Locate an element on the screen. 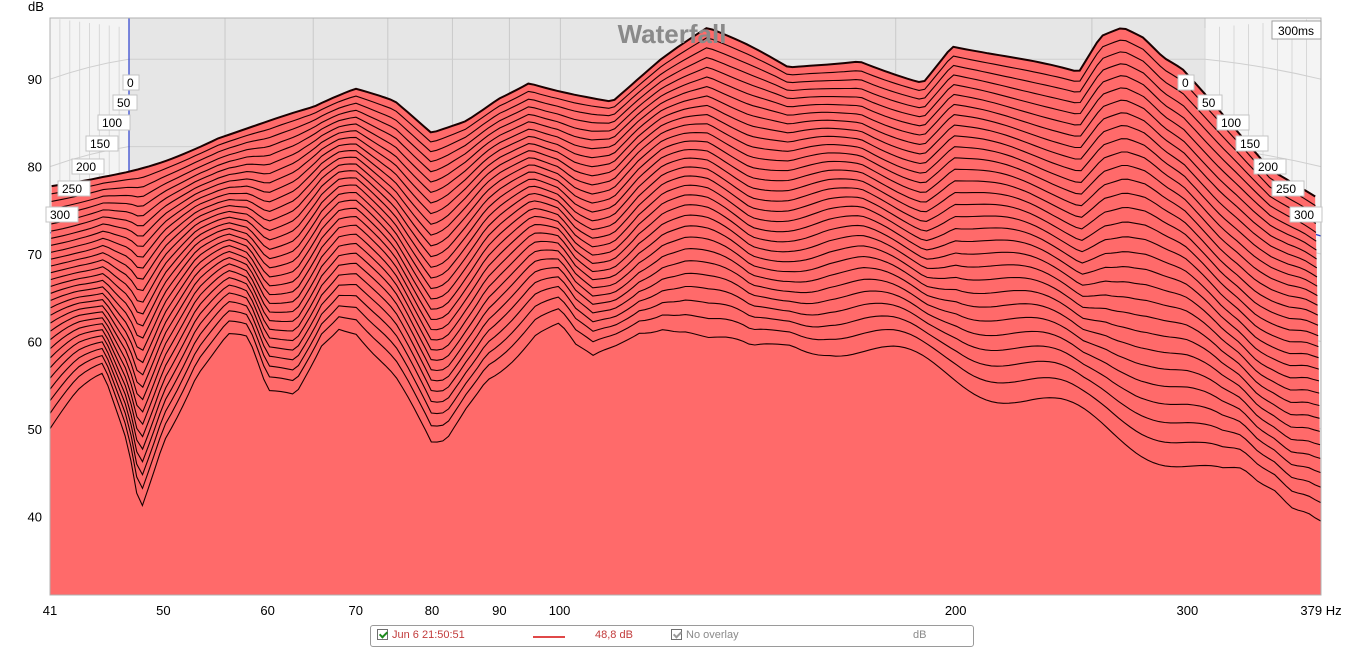 Image resolution: width=1345 pixels, height=650 pixels. x-tick-label: 300 is located at coordinates (1188, 610).